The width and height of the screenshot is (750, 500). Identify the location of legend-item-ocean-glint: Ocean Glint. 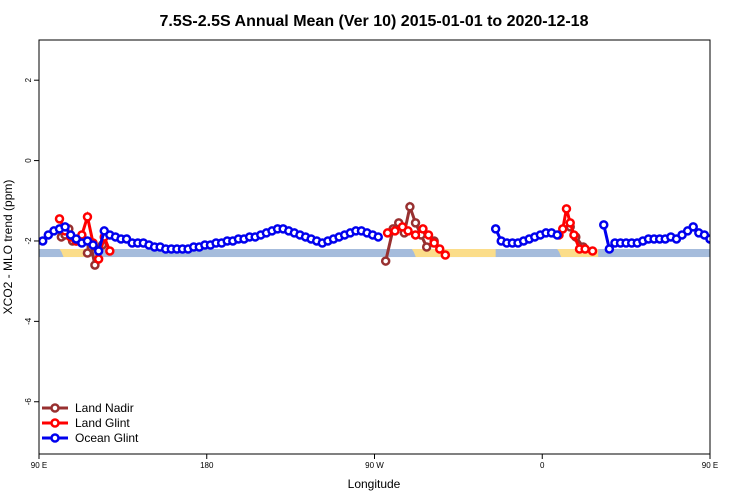
(90, 438).